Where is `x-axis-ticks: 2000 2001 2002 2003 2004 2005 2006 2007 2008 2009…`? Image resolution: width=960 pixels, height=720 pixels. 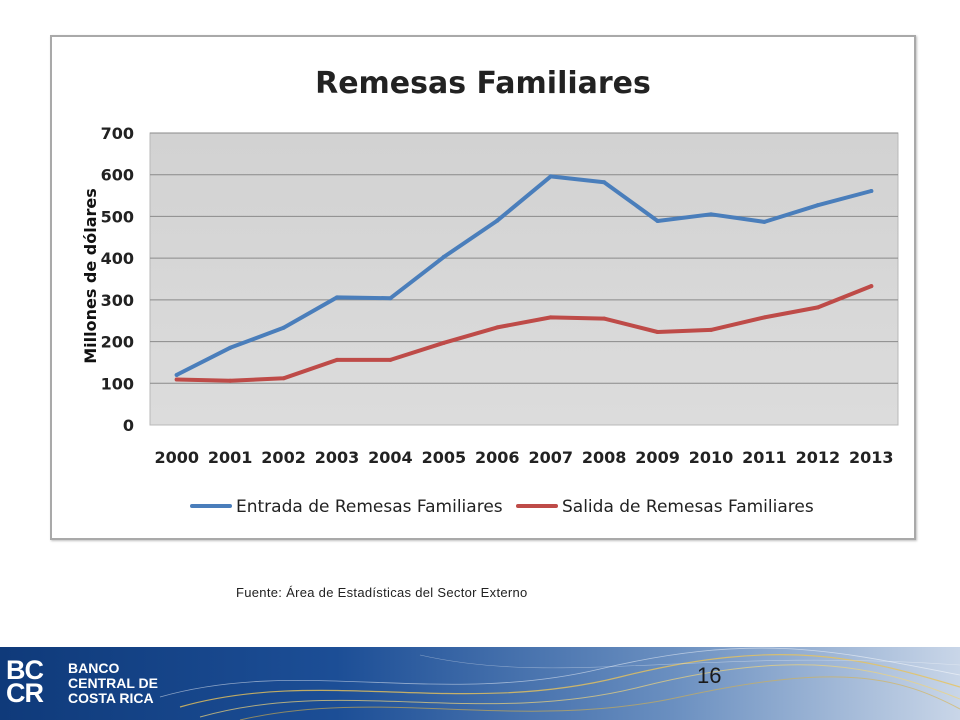
x-axis-ticks: 2000 2001 2002 2003 2004 2005 2006 2007 2008 2009… is located at coordinates (523, 457).